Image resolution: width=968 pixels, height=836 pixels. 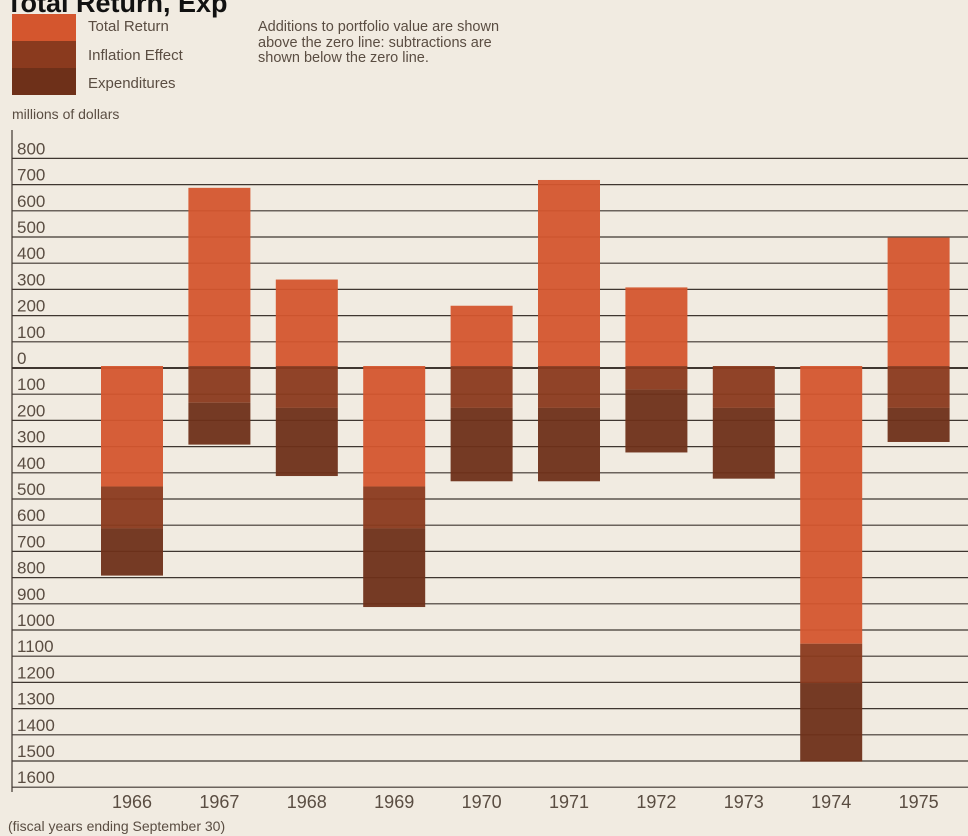 I want to click on legend-label-inflation-effect: Inflation Effect, so click(x=135, y=55).